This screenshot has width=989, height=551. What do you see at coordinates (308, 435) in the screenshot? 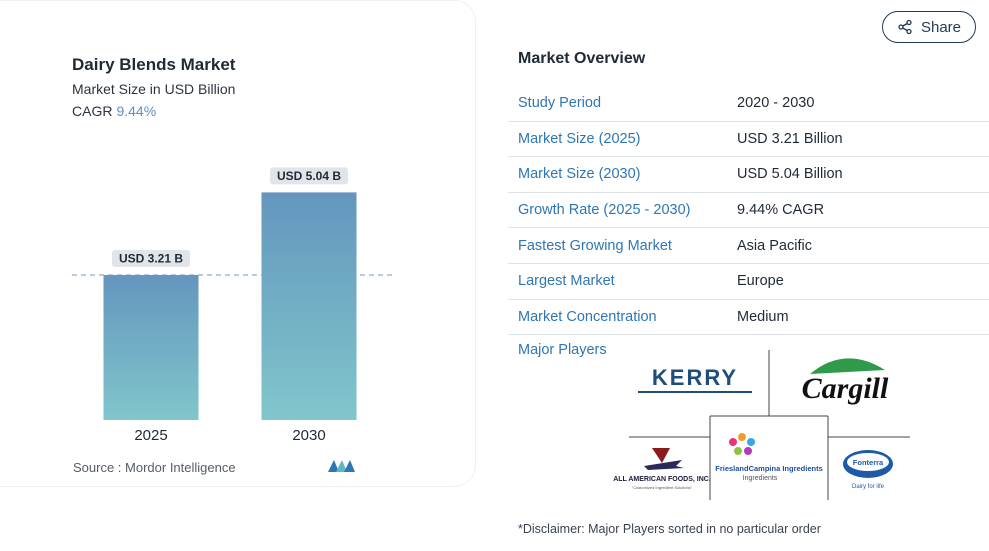
I see `x-tick-label: 2030` at bounding box center [308, 435].